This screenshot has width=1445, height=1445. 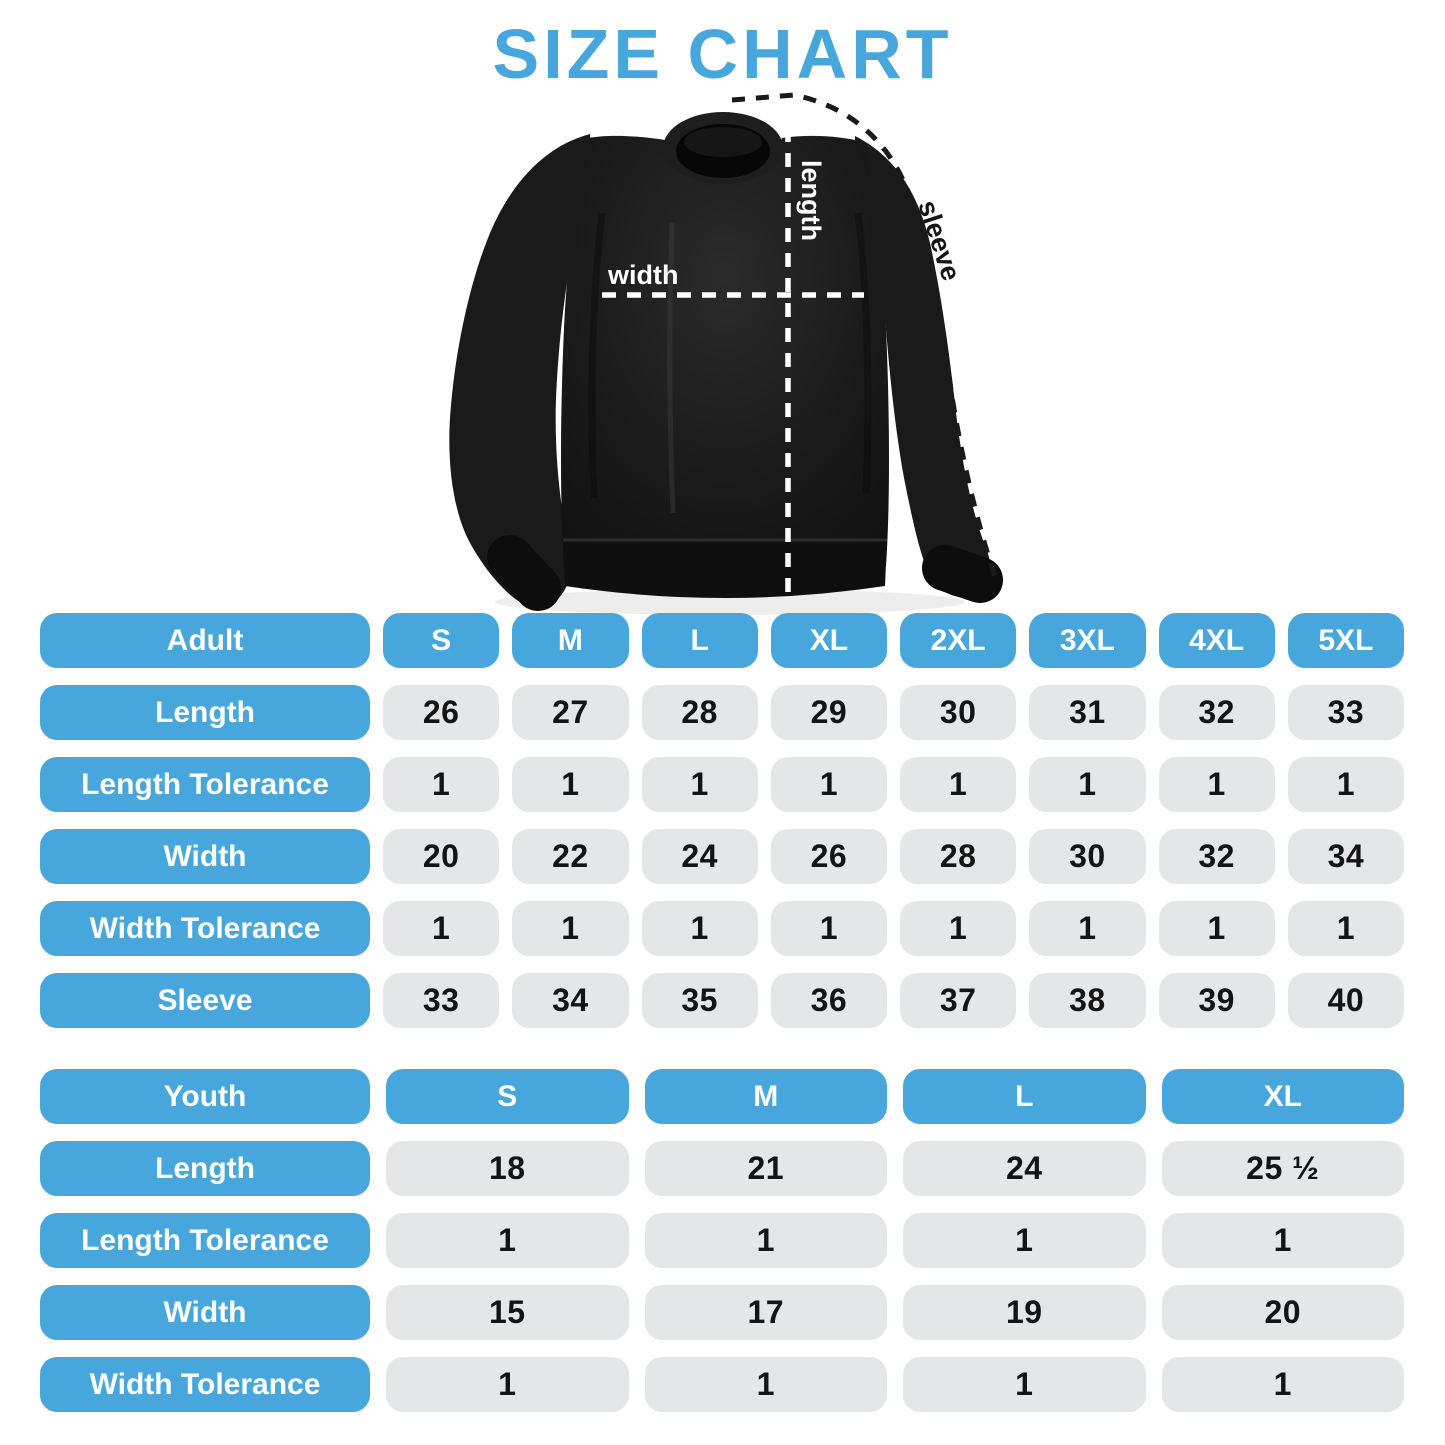 What do you see at coordinates (570, 856) in the screenshot?
I see `size-value-cell: 22` at bounding box center [570, 856].